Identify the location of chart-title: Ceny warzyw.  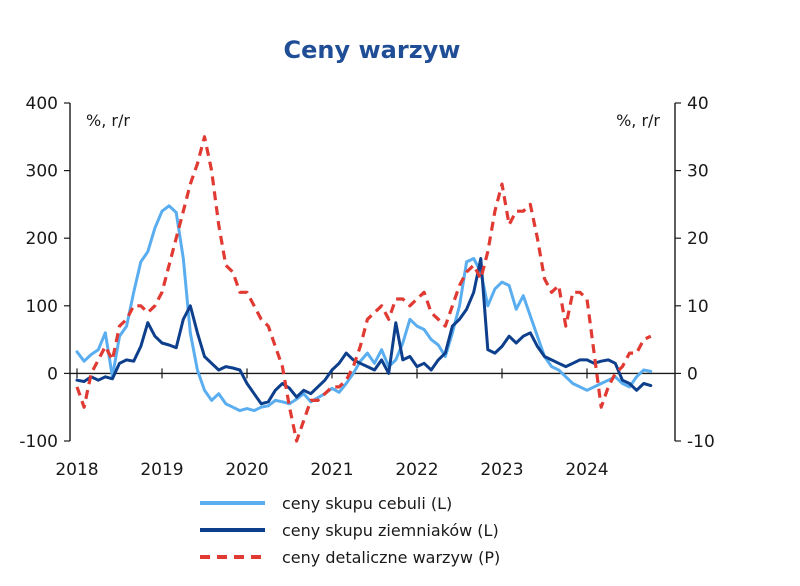
(372, 50).